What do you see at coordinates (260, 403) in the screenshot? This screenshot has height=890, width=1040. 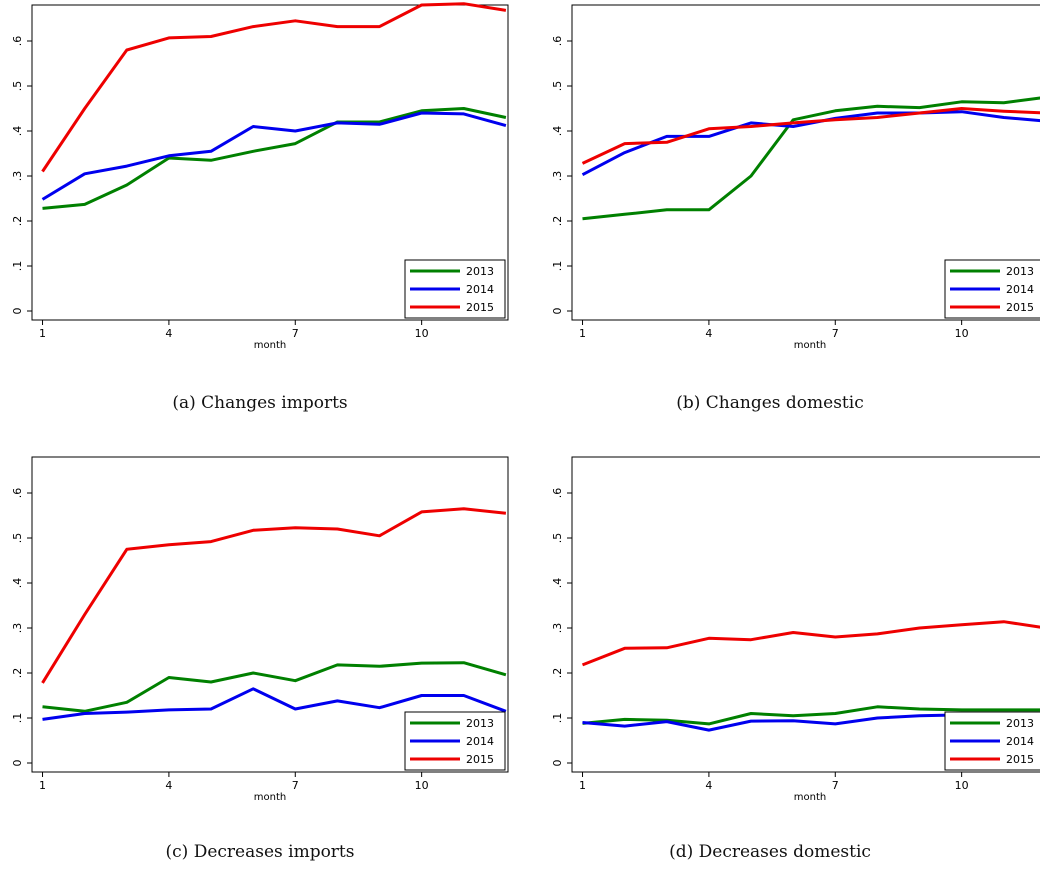 I see `chart-caption: (a) Changes imports` at bounding box center [260, 403].